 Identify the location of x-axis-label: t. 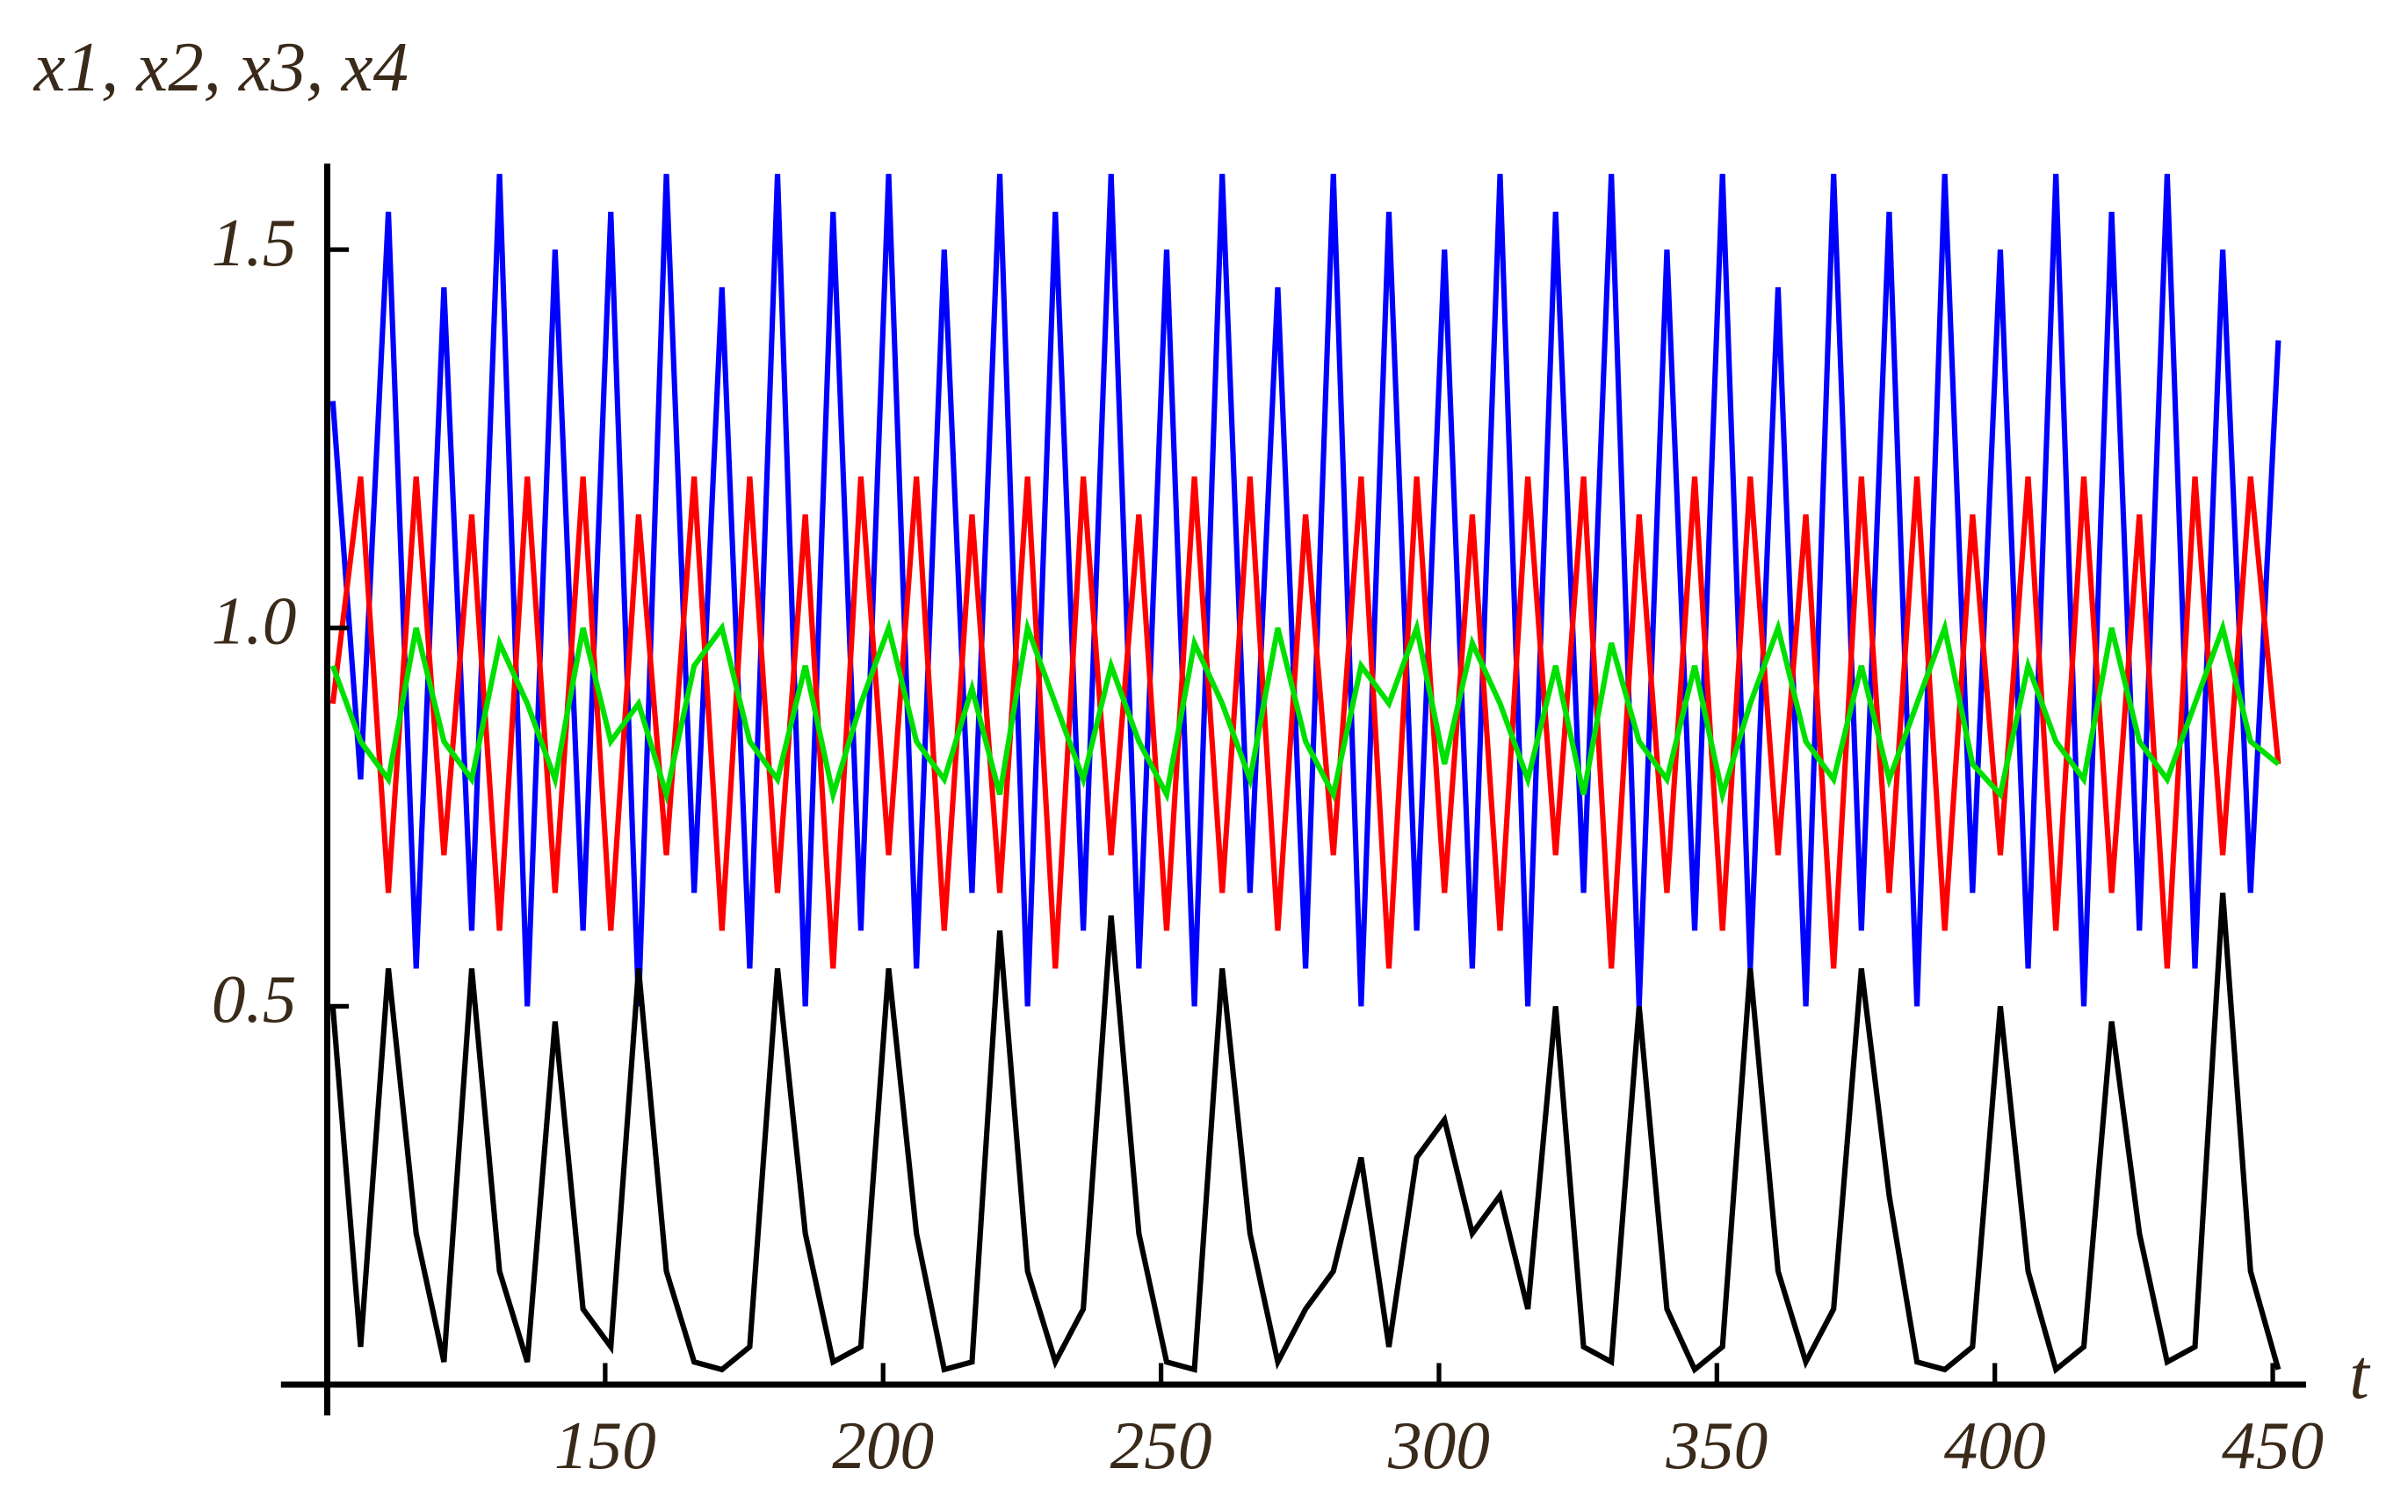
(2360, 1374).